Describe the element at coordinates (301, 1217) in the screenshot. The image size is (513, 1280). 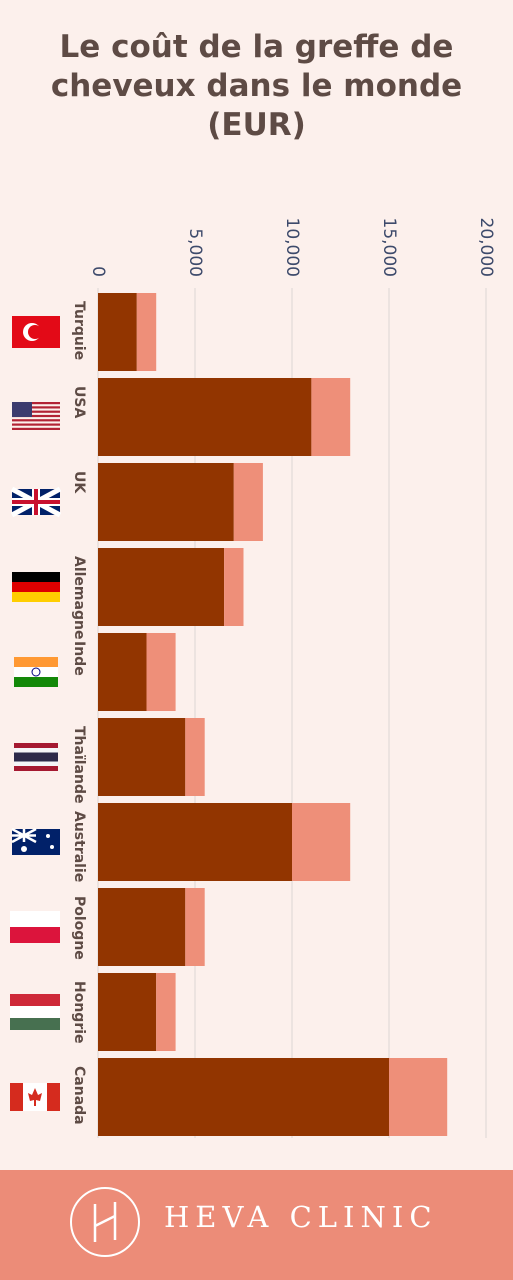
I see `brand: HEVA CLINIC` at that location.